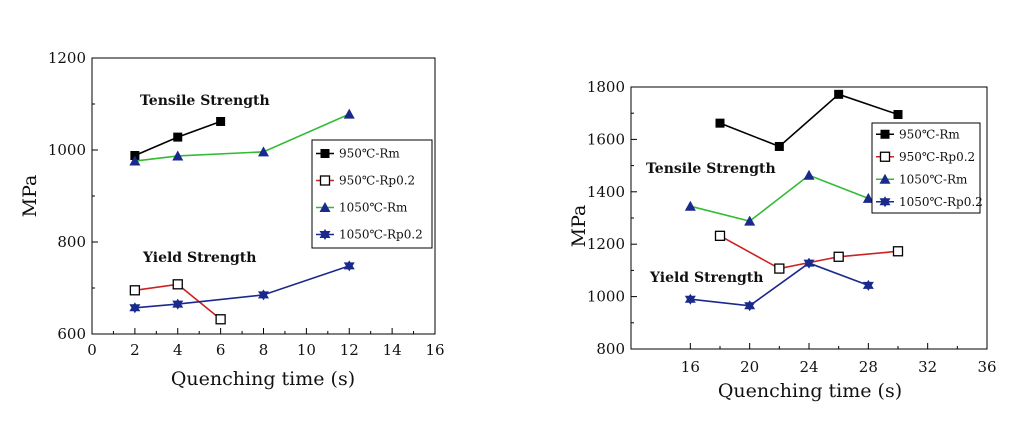  I want to click on y-tick-label: 1600, so click(606, 139).